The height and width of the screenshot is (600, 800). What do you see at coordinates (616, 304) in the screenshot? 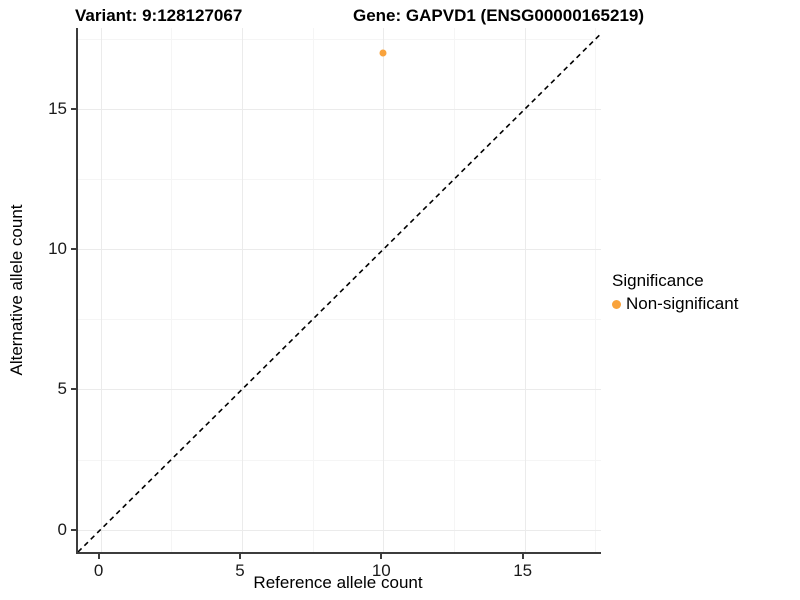
I see `legend-point-icon` at bounding box center [616, 304].